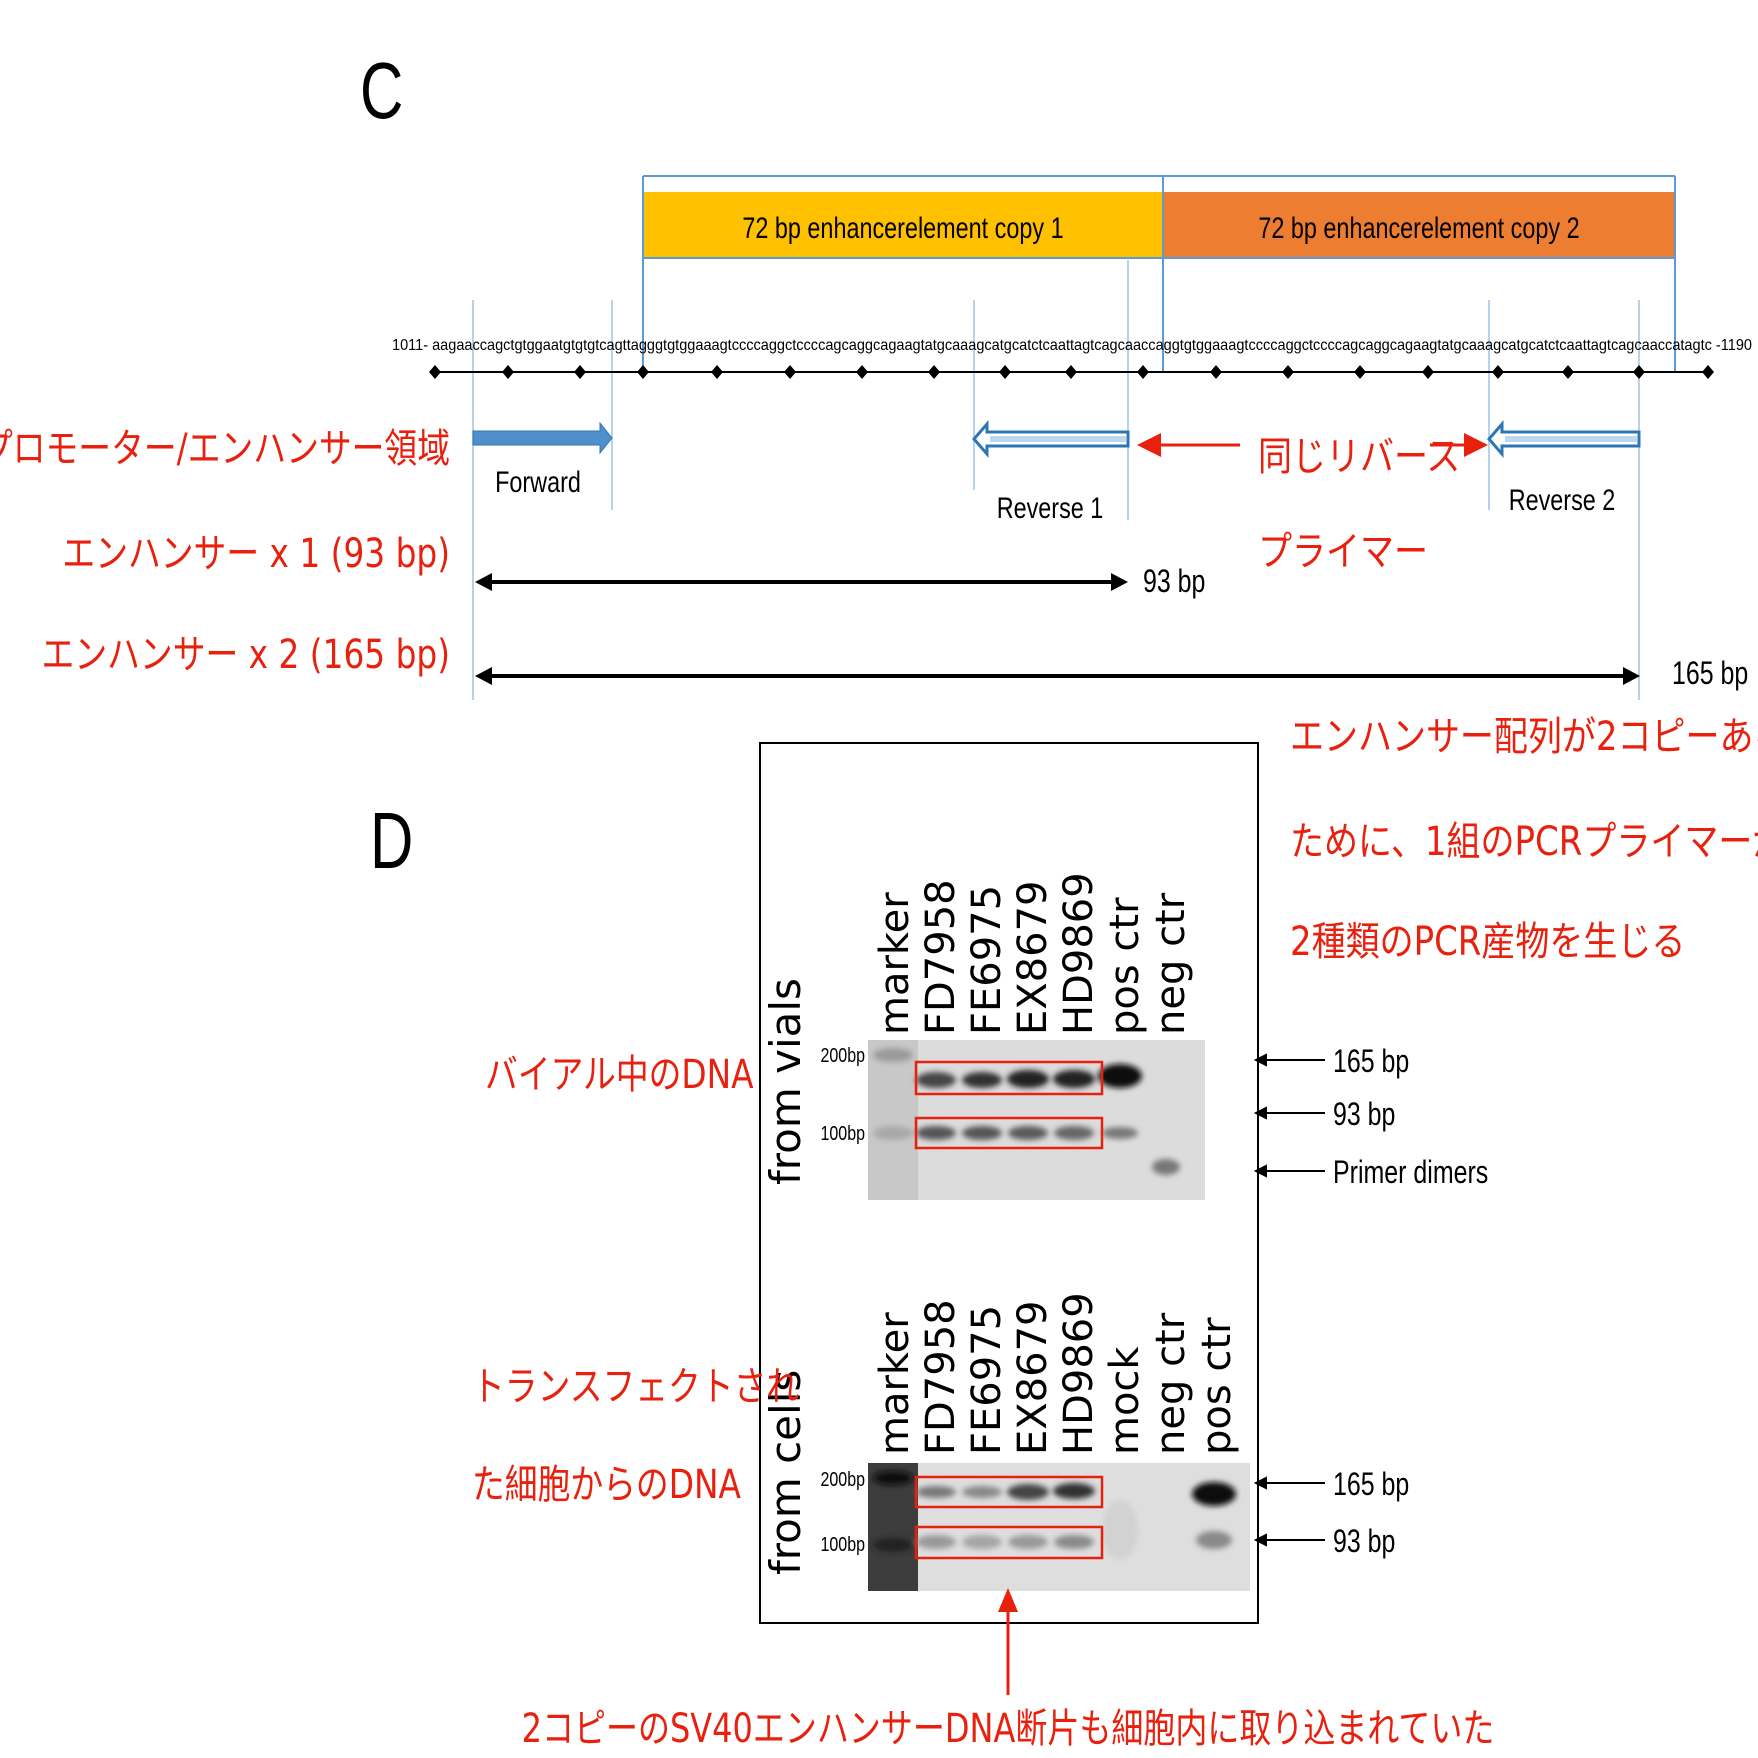  Describe the element at coordinates (1562, 499) in the screenshot. I see `reverse2-primer-label: Reverse 2` at that location.